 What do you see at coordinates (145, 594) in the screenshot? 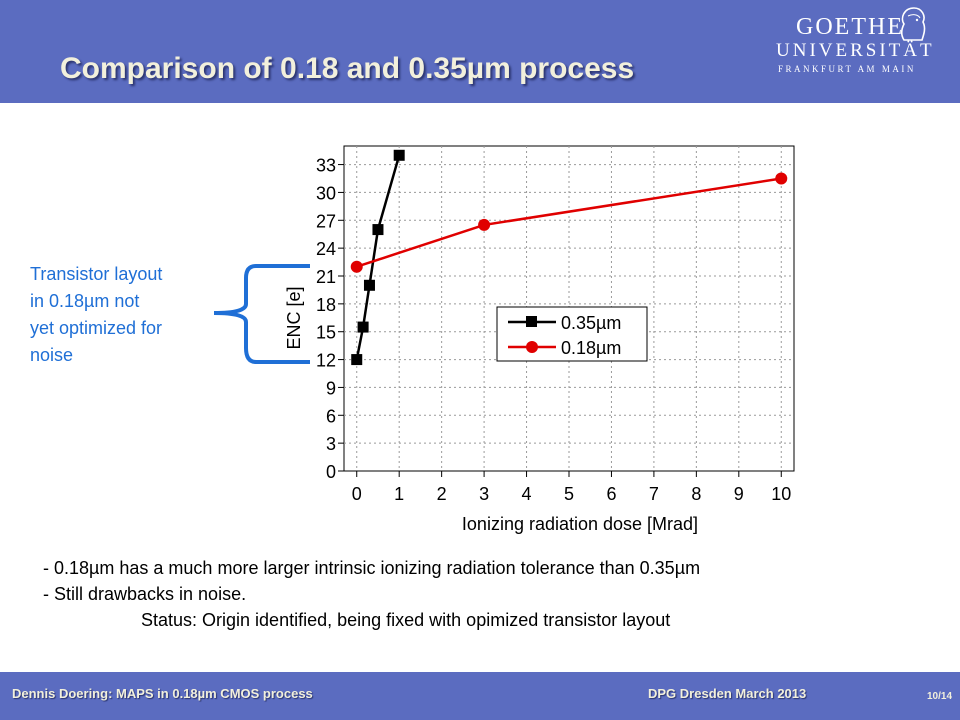
I see `bullet-2: - Still drawbacks in noise.` at bounding box center [145, 594].